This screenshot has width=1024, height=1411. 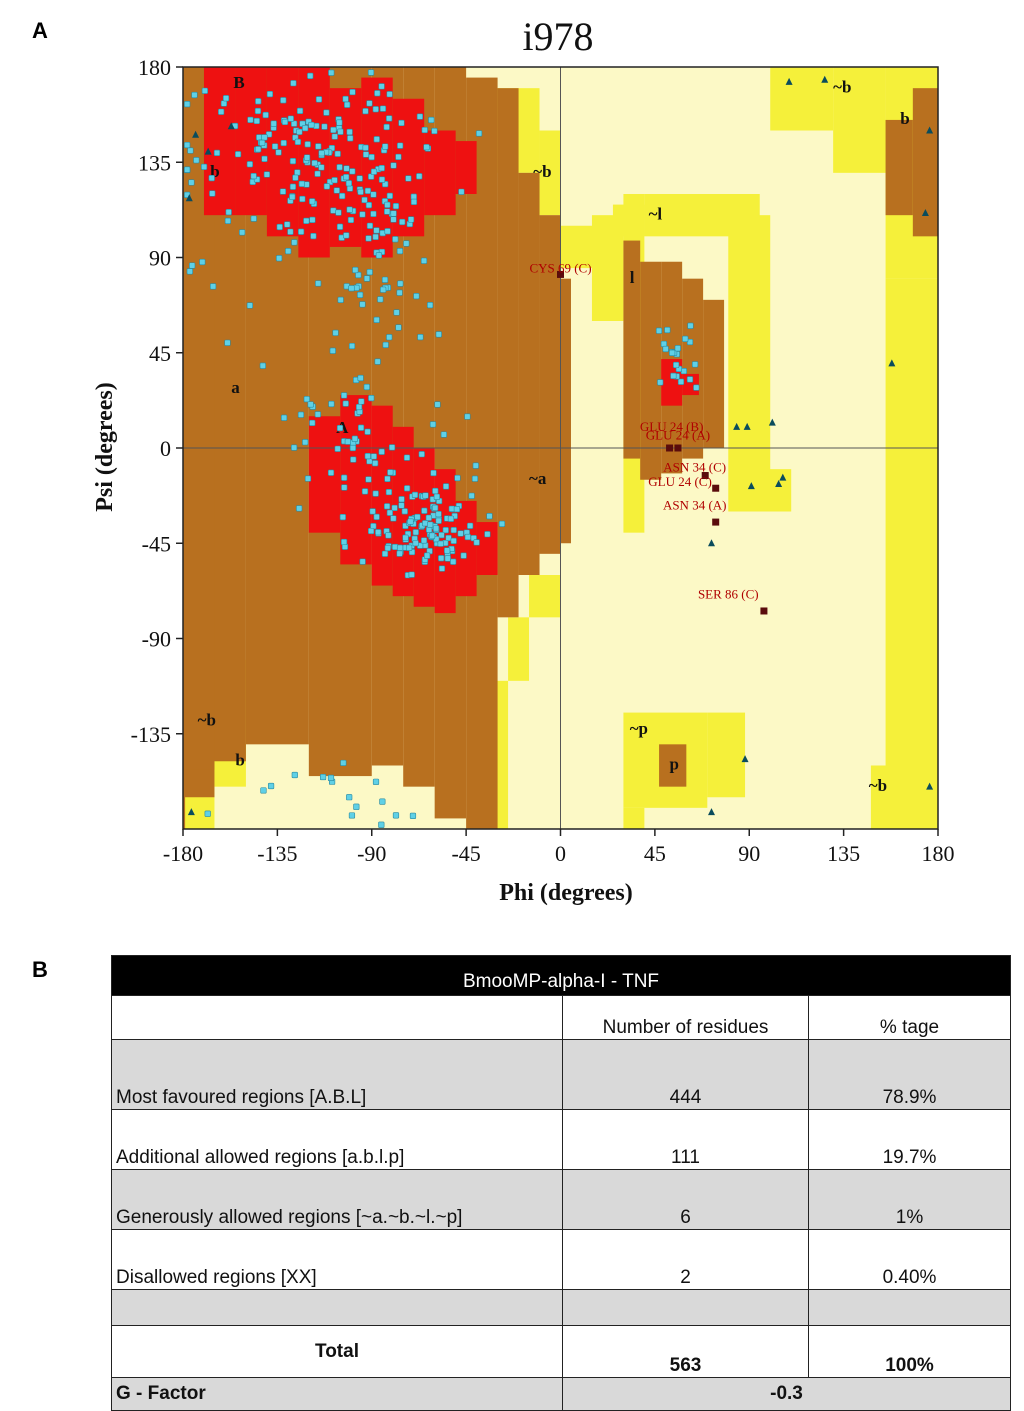 I want to click on outlier-label: CYS 69 (C), so click(x=560, y=267).